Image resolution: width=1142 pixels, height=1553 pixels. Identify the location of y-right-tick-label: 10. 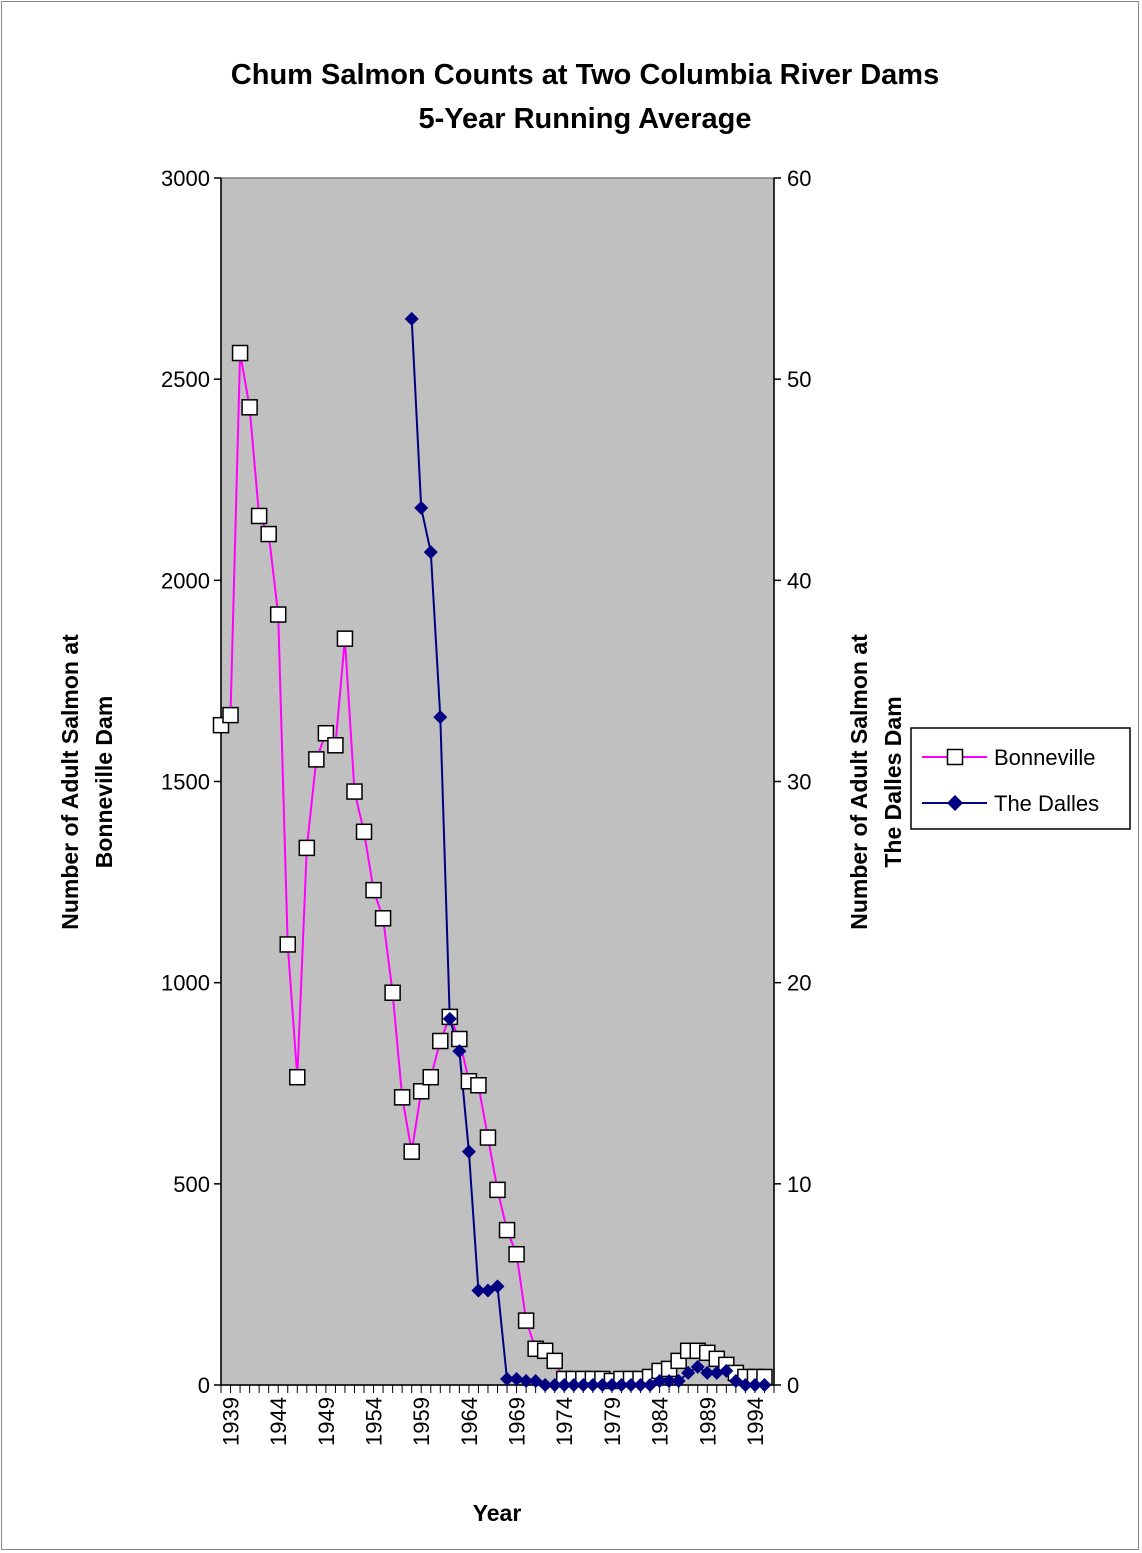
(799, 1184).